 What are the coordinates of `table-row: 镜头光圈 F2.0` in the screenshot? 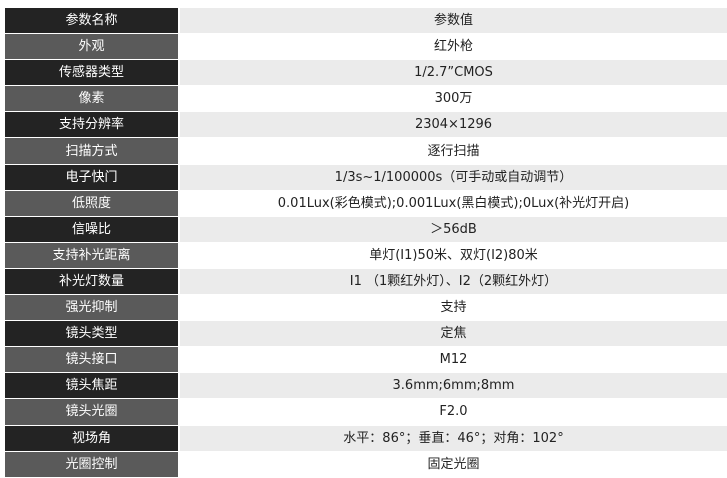 It's located at (366, 412).